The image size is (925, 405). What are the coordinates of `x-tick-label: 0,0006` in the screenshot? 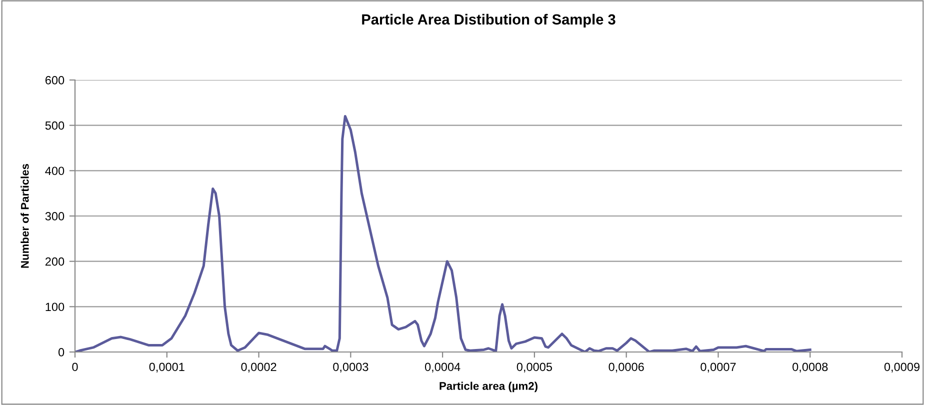 It's located at (626, 367).